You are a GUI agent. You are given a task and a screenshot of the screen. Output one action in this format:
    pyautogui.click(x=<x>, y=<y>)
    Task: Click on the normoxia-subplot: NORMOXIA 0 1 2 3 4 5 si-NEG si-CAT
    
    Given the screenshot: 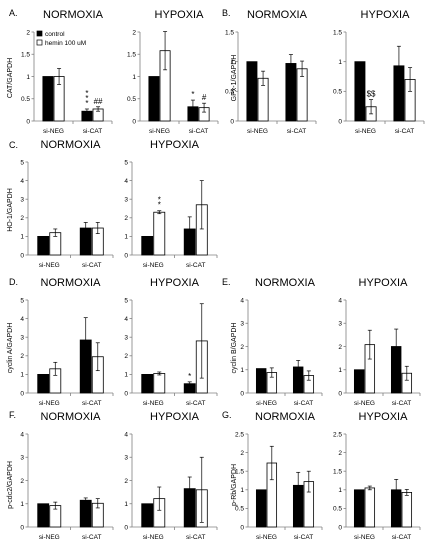 What is the action you would take?
    pyautogui.click(x=67, y=204)
    